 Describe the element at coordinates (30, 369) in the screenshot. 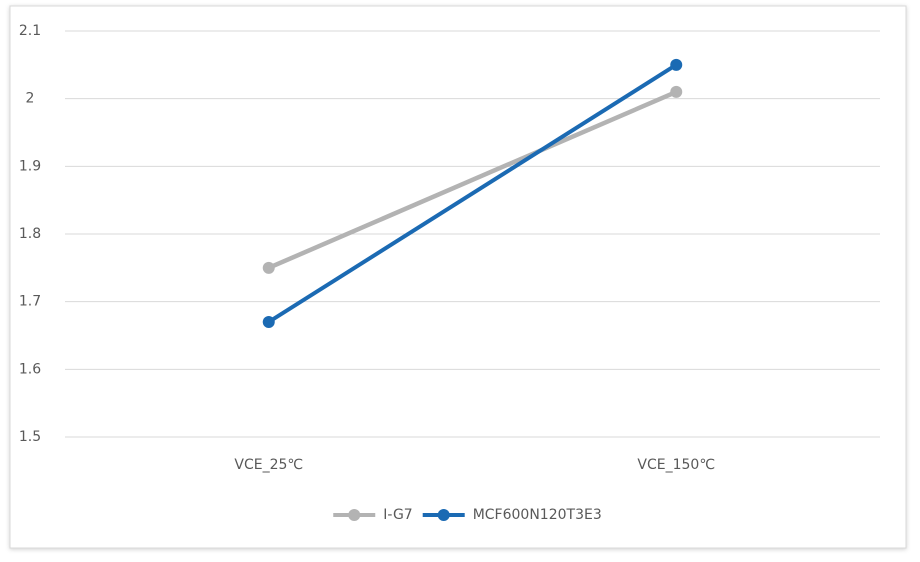

I see `y-tick-label: 1.6` at that location.